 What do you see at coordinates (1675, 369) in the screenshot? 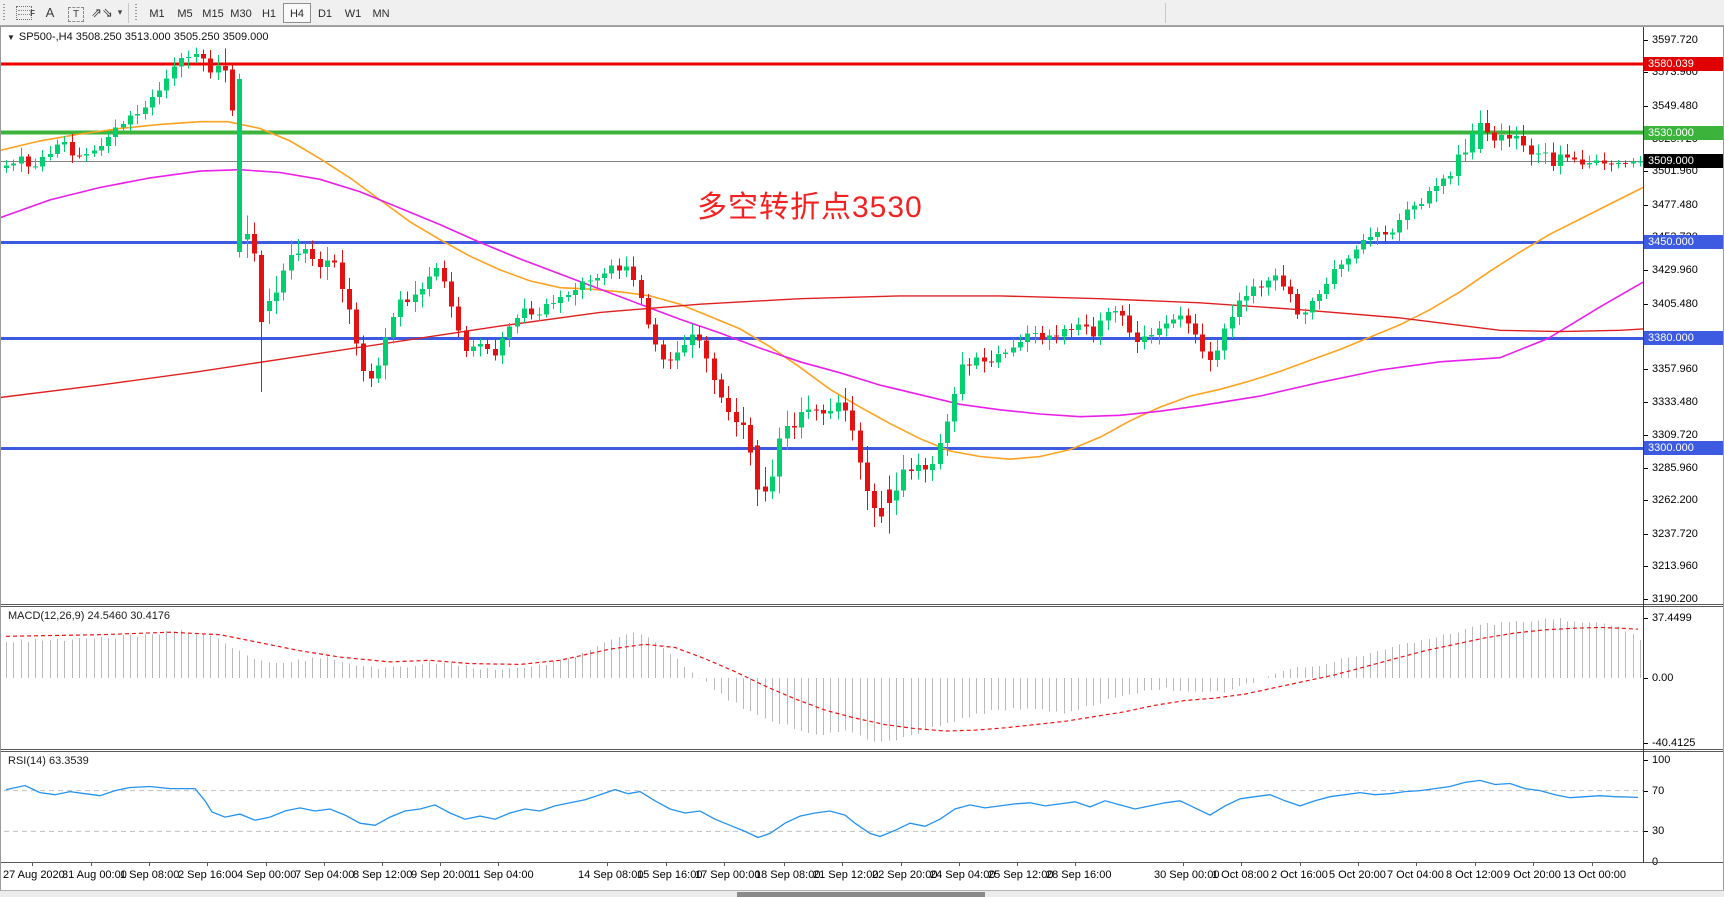
I see `price-tick-label: 3357.960` at bounding box center [1675, 369].